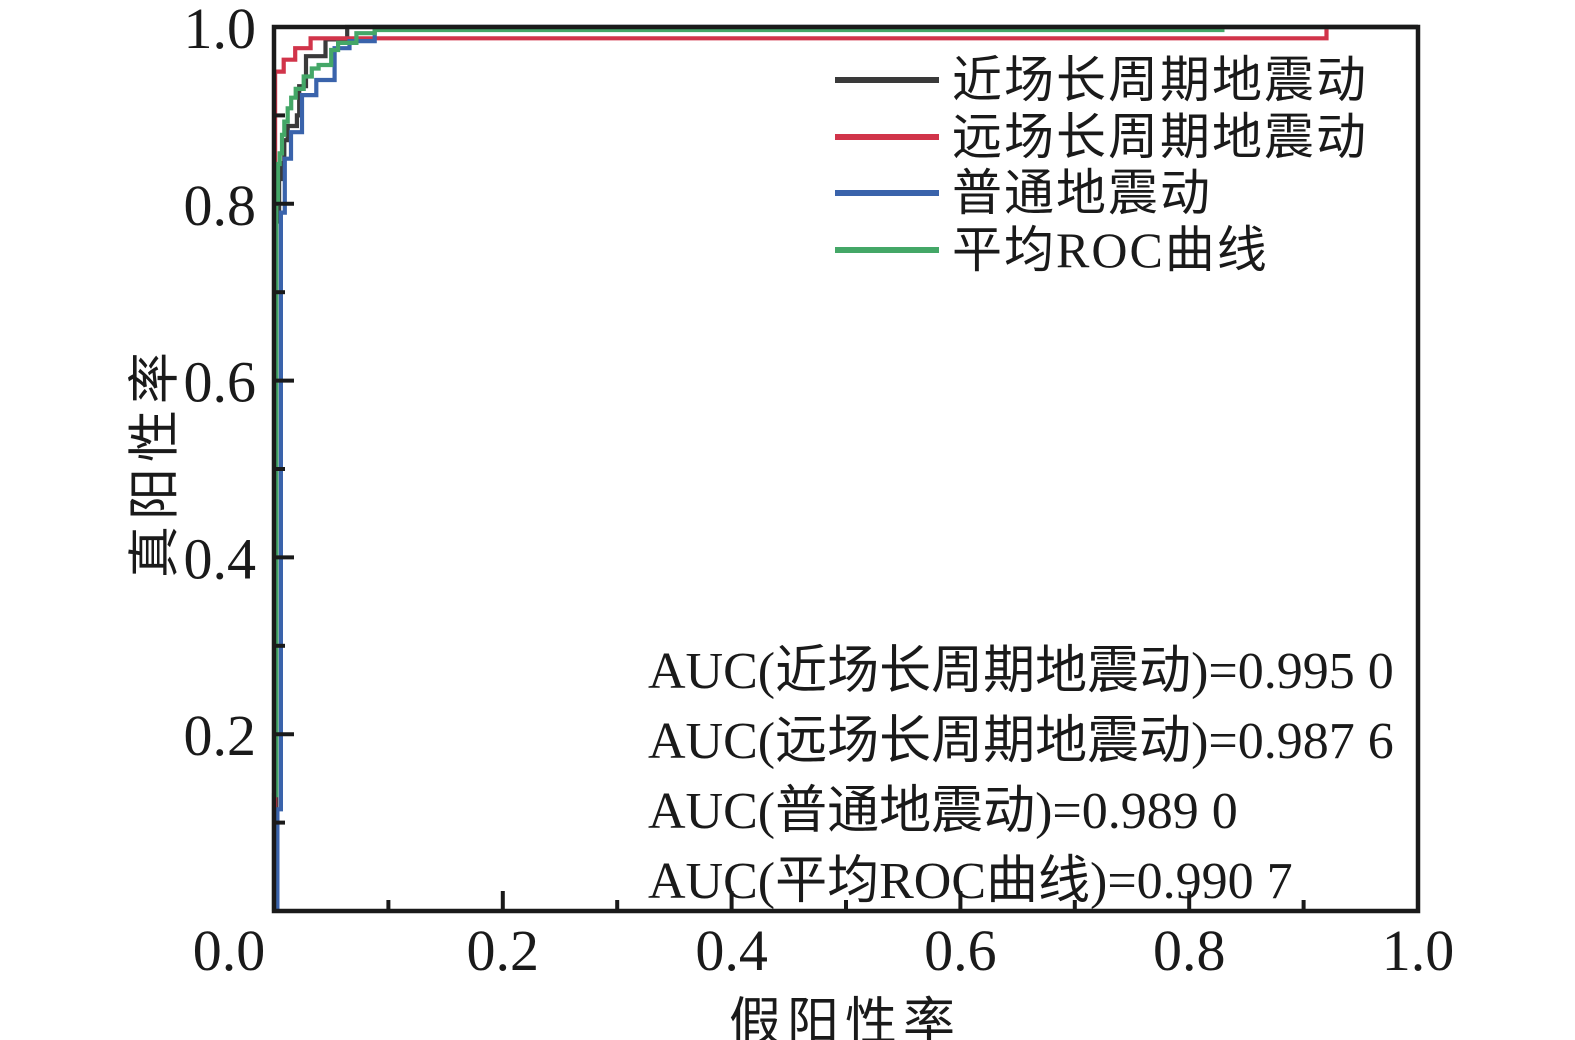 The height and width of the screenshot is (1040, 1575). What do you see at coordinates (220, 30) in the screenshot?
I see `y-tick-label: 1.0` at bounding box center [220, 30].